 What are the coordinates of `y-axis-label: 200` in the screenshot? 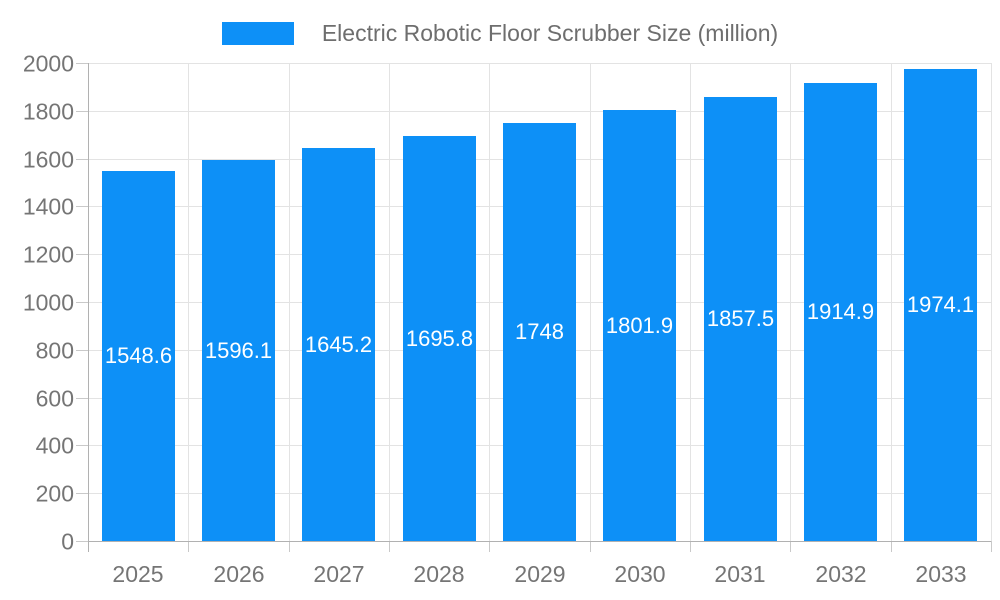 It's located at (54, 493).